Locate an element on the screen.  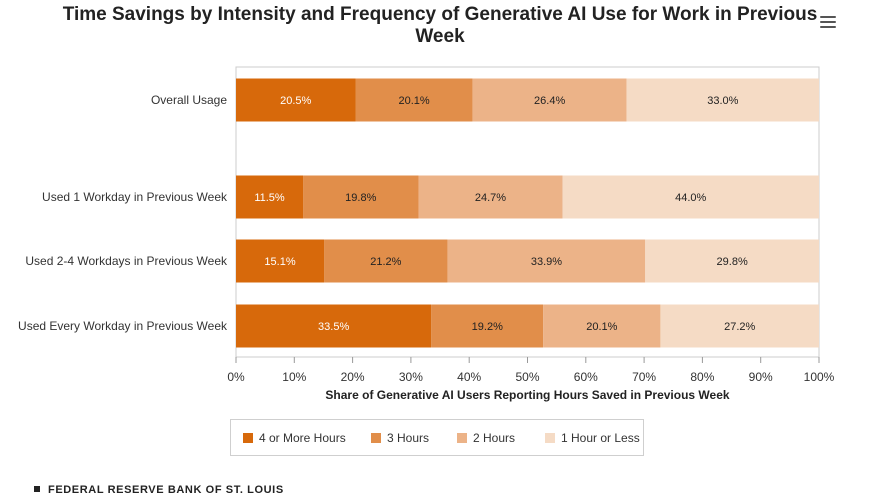
hamburger-menu-icon is located at coordinates (828, 23).